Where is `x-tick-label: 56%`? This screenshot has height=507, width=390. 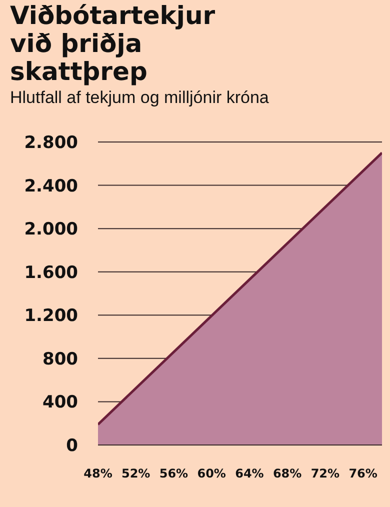
x-tick-label: 56% is located at coordinates (173, 473).